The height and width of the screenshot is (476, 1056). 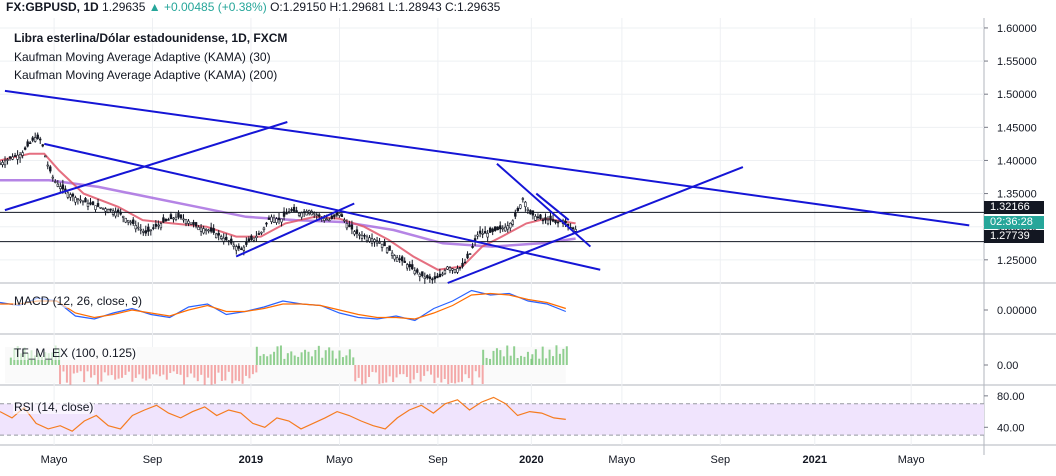 What do you see at coordinates (283, 414) in the screenshot?
I see `rsi-line` at bounding box center [283, 414].